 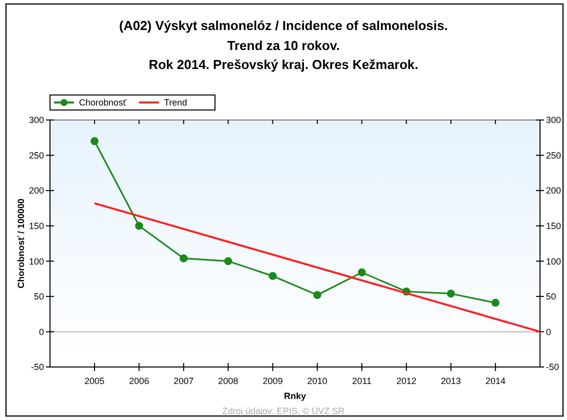 What do you see at coordinates (41, 331) in the screenshot?
I see `y-tick-label: 0` at bounding box center [41, 331].